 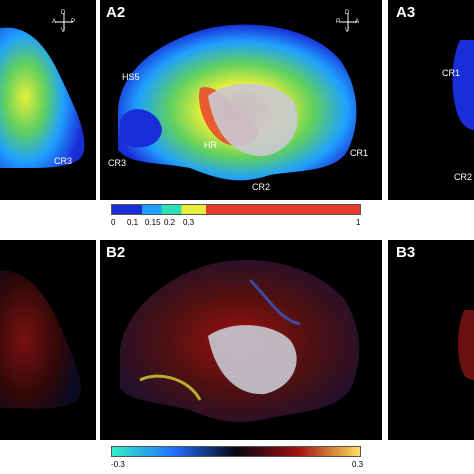 What do you see at coordinates (40, 339) in the screenshot?
I see `brain-surface-b1` at bounding box center [40, 339].